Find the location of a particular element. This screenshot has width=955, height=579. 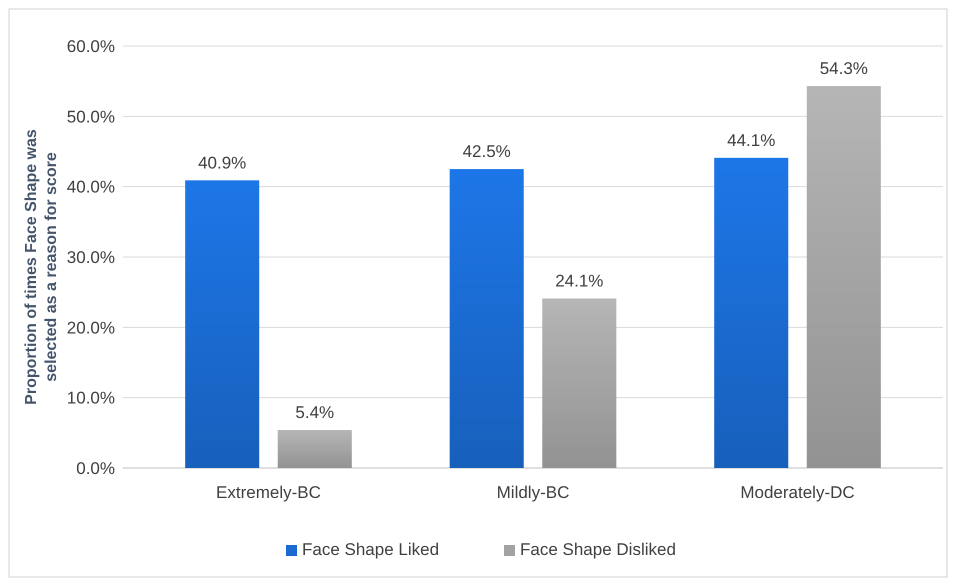

x-tick-label: Mildly-BC is located at coordinates (533, 492).